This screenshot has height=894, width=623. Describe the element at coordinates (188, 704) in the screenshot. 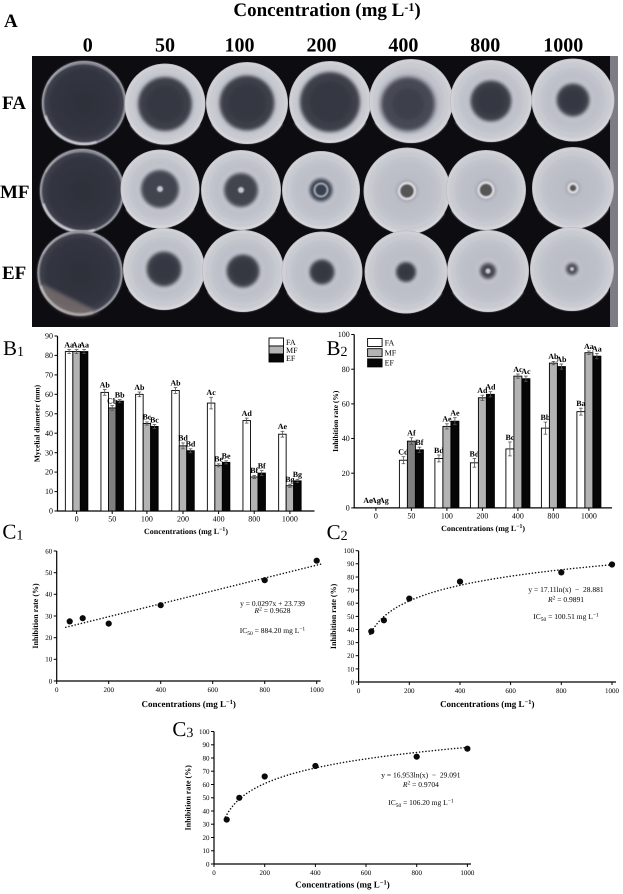

I see `svg-text: Concentrations (mg L−1)` at that location.